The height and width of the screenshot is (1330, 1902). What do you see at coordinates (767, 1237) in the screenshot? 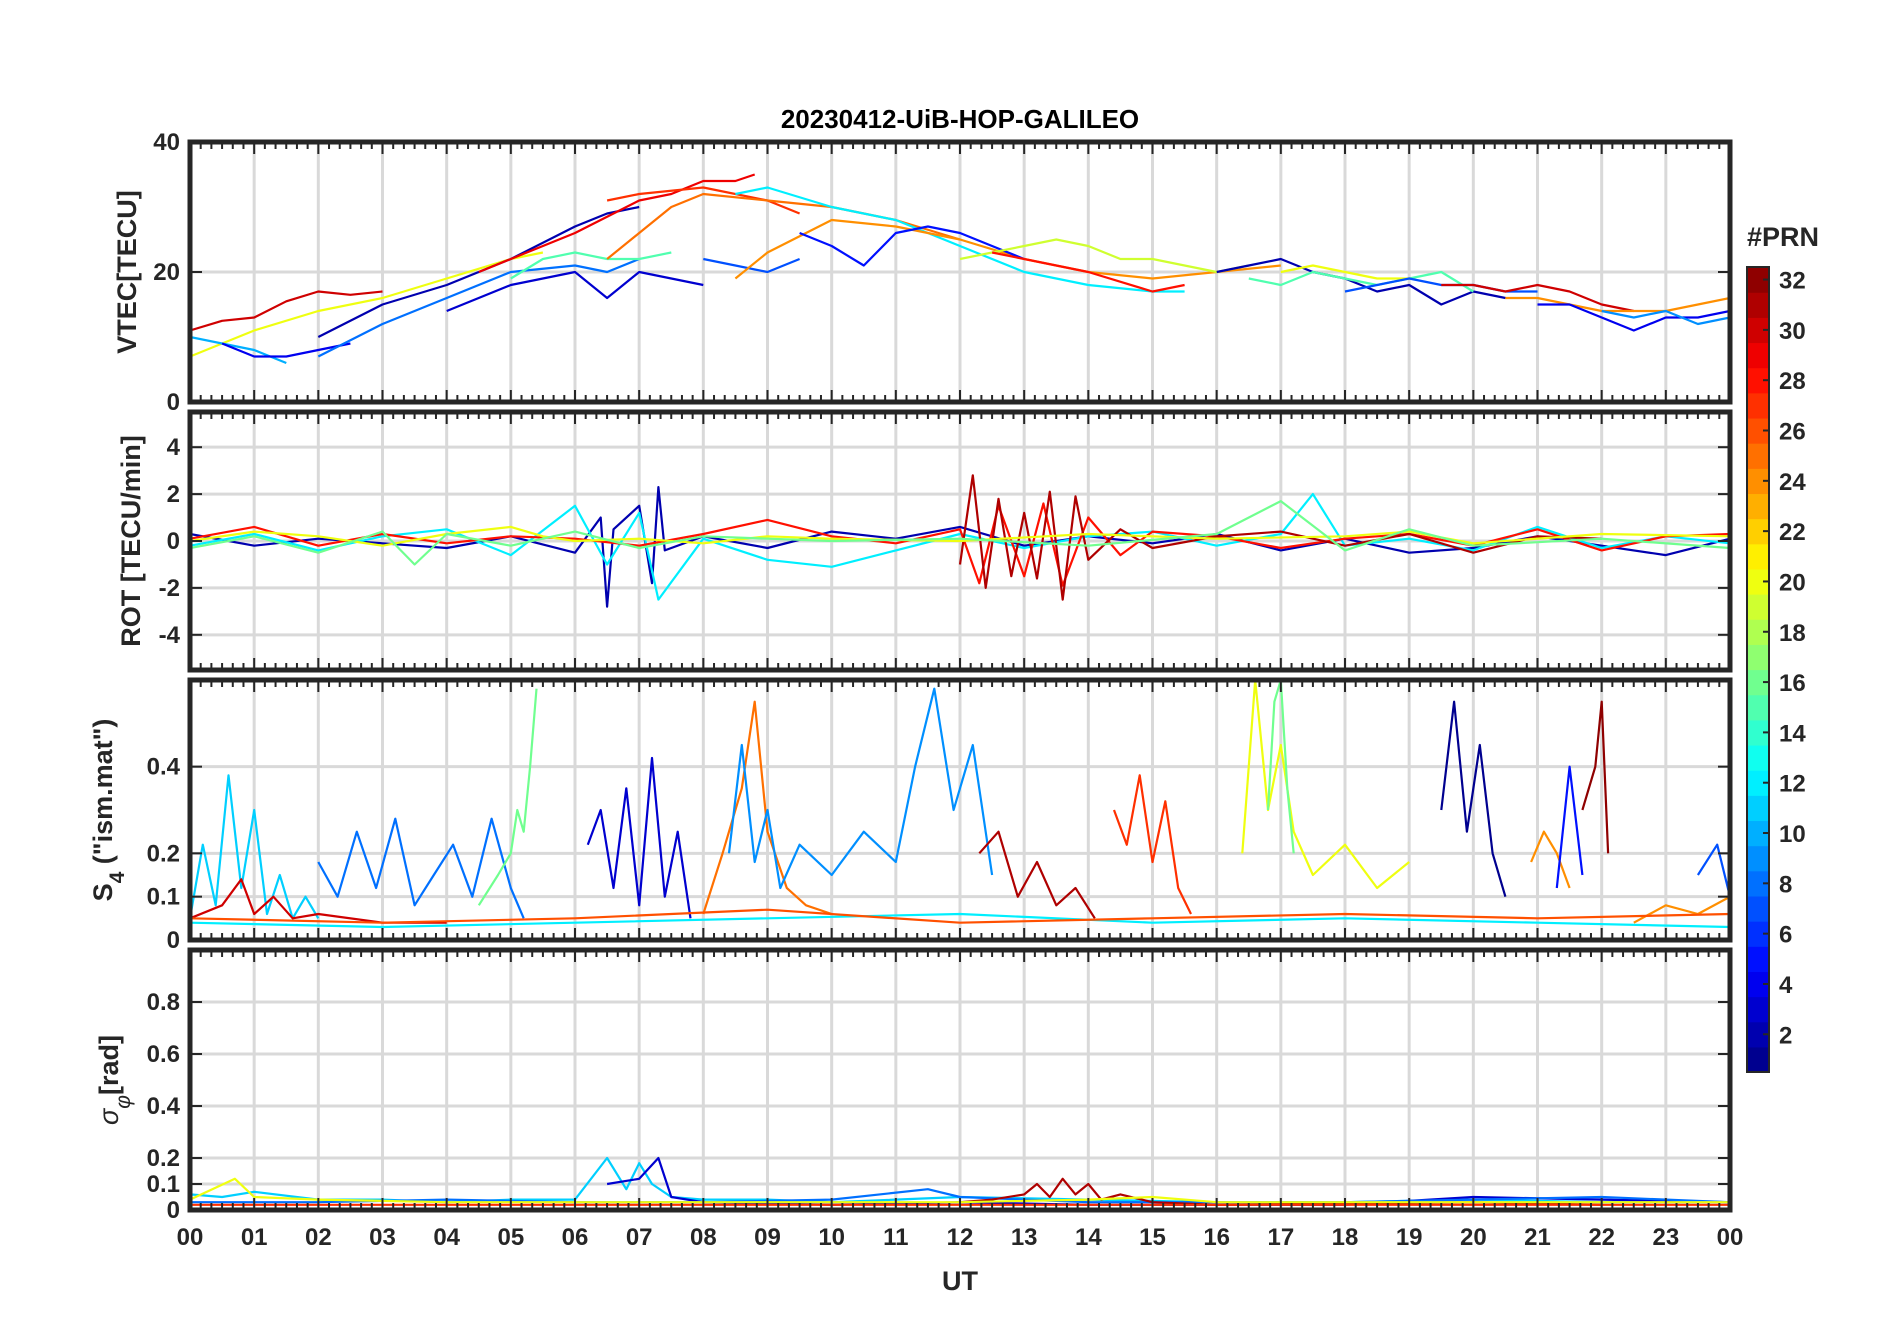
I see `x-tick-label: 09` at bounding box center [767, 1237].